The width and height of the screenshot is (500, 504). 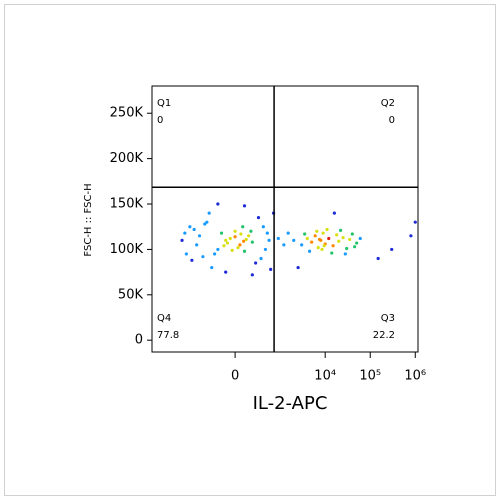 What do you see at coordinates (127, 158) in the screenshot?
I see `y-tick-label: 200K` at bounding box center [127, 158].